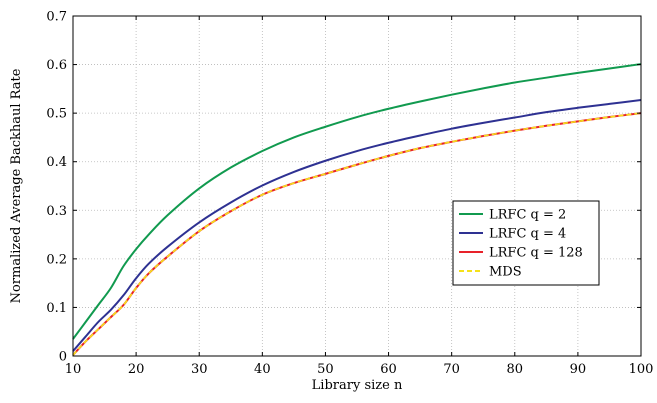  I want to click on y-axis-title: Normalized Average Backhaul Rate, so click(16, 185).